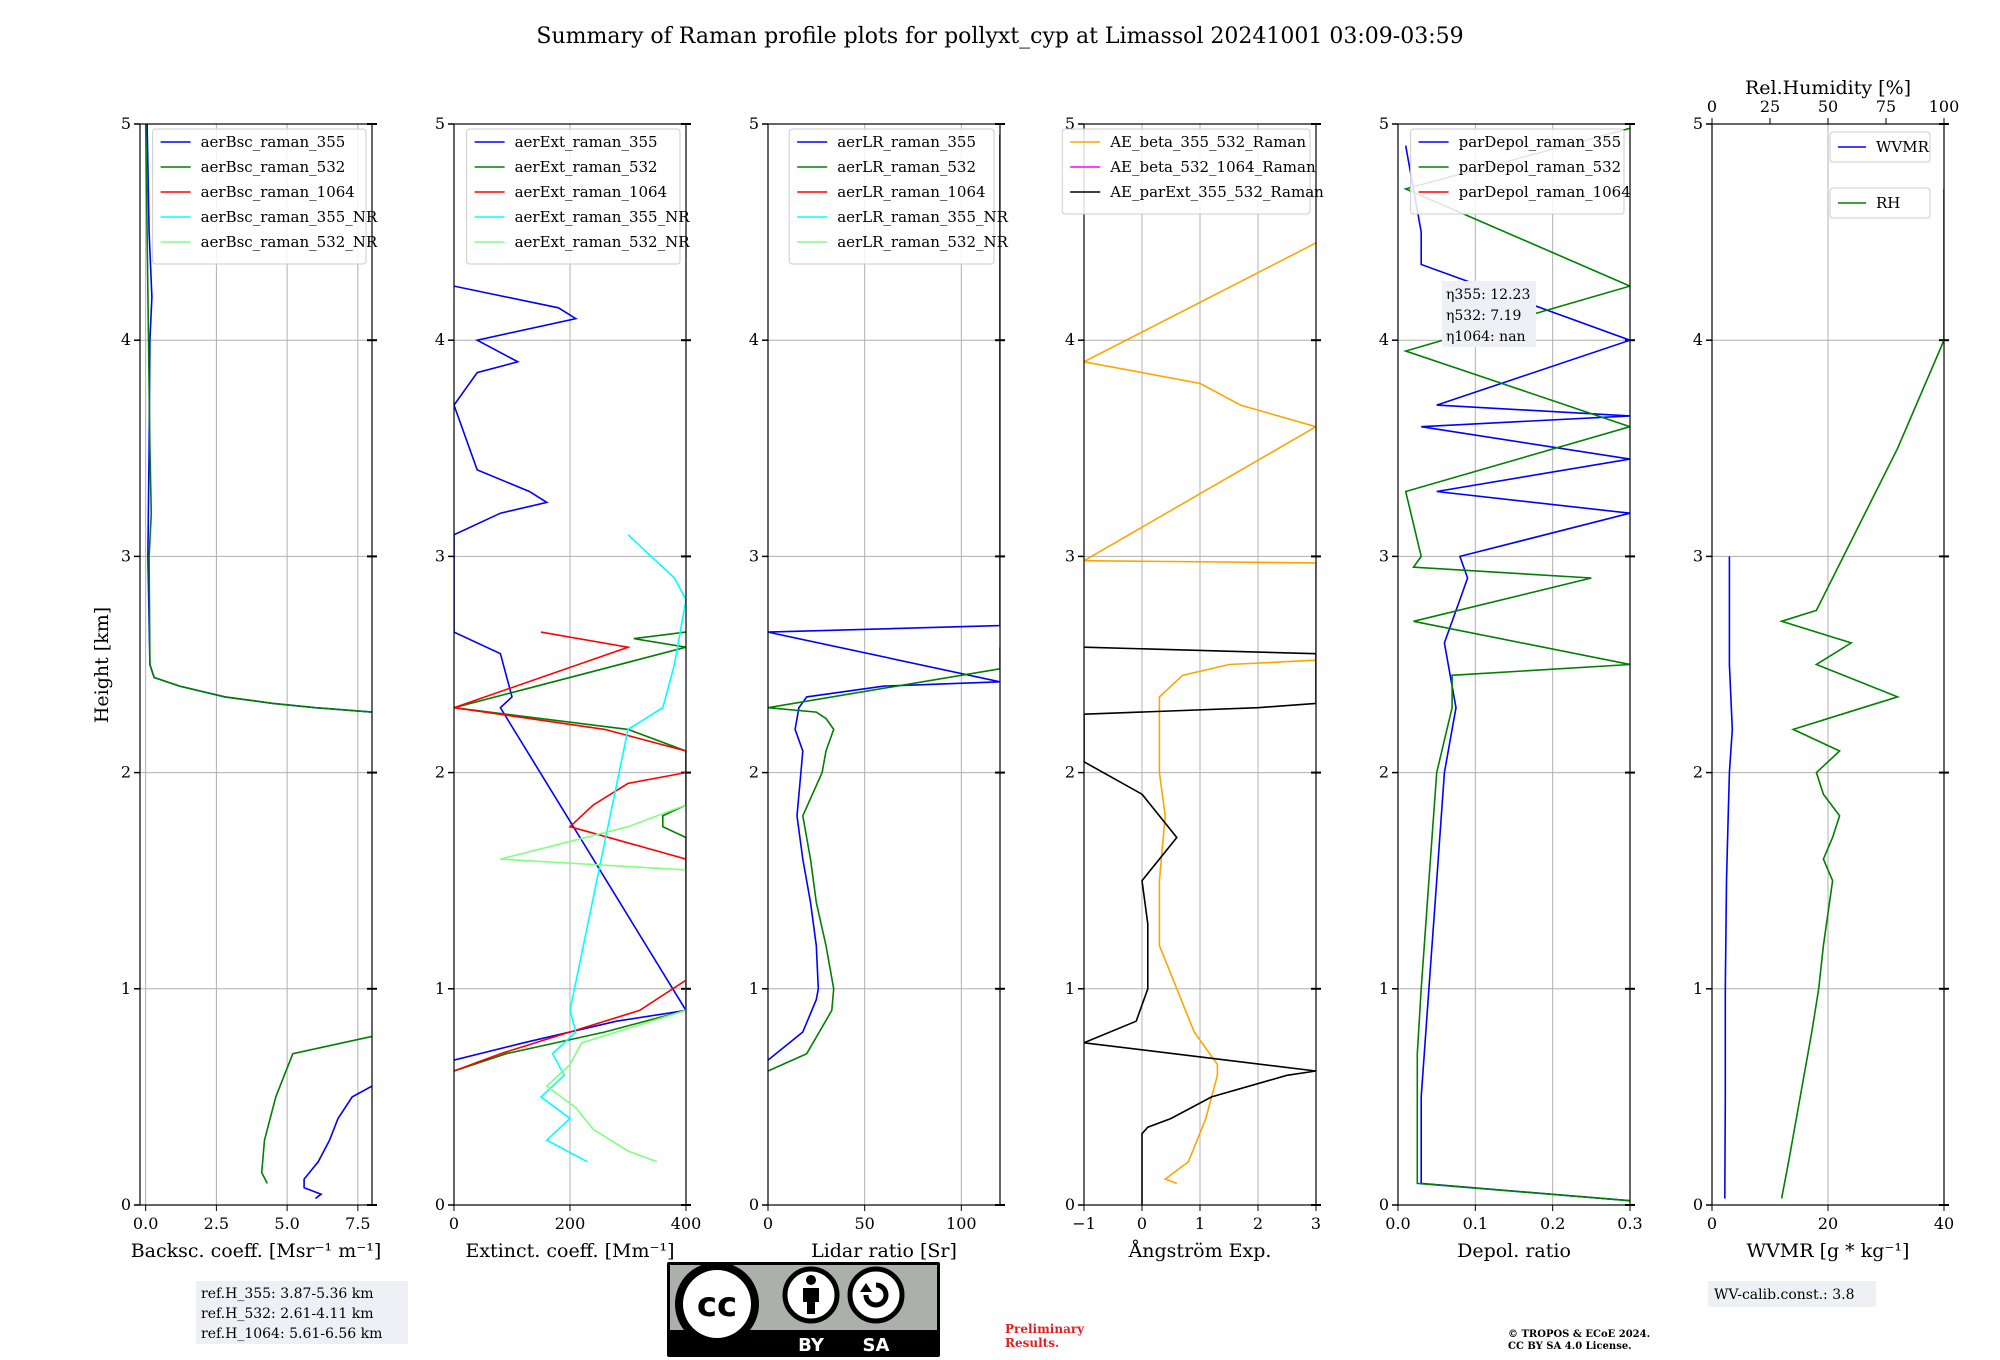 Image resolution: width=2000 pixels, height=1360 pixels. I want to click on x-axis-label: Backsc. coeff. [Msr⁻¹ m⁻¹], so click(256, 1251).